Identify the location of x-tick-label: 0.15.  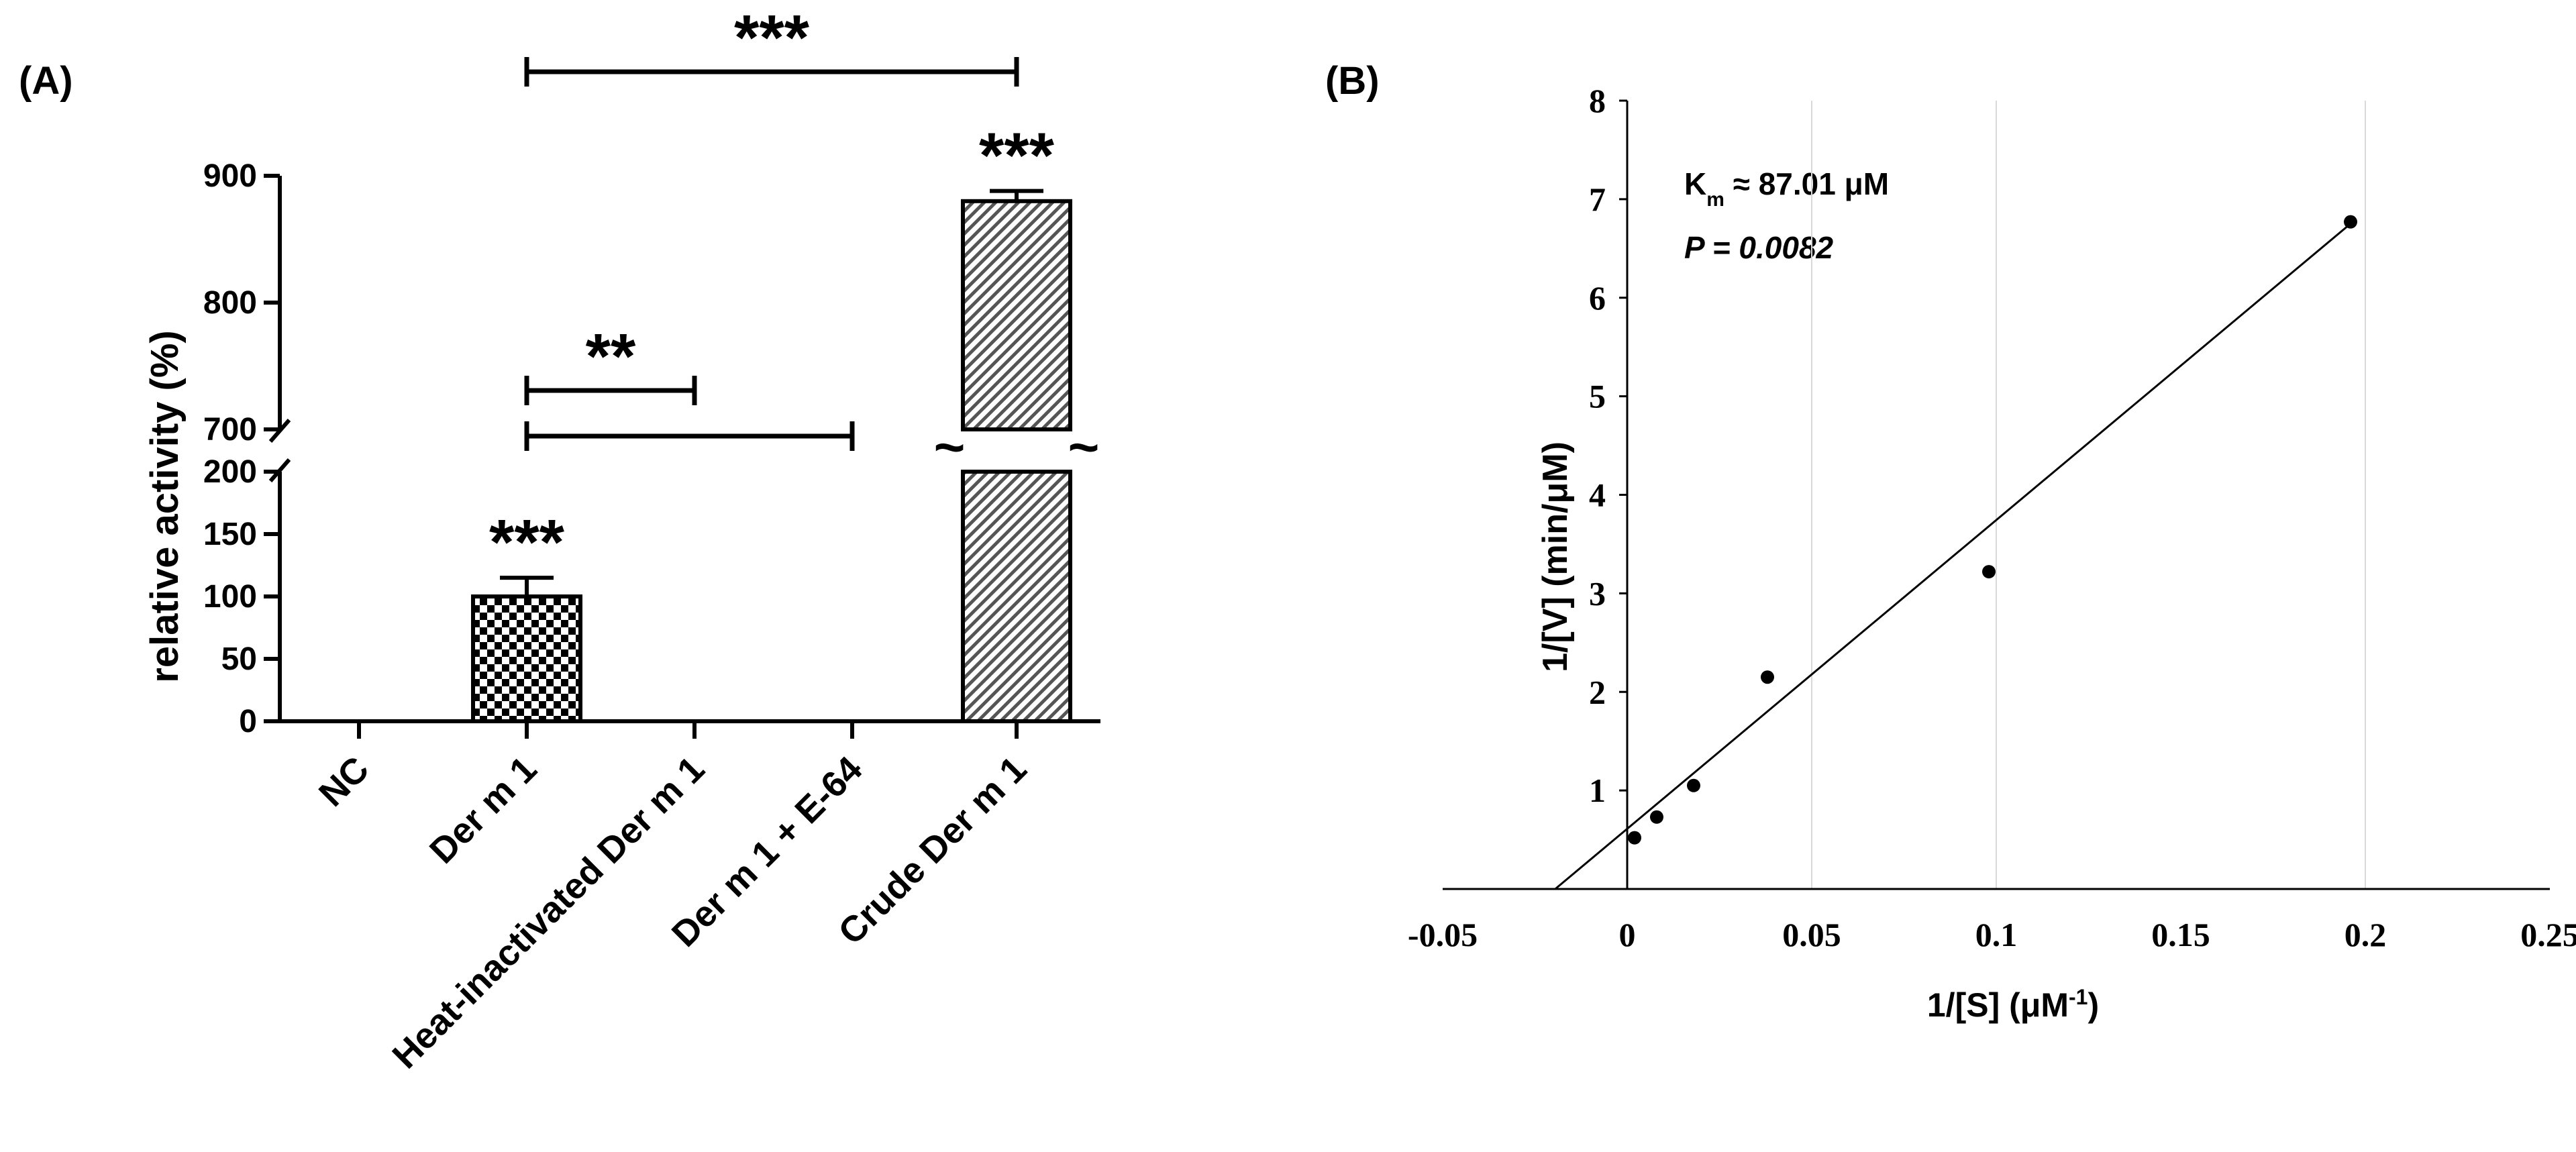
(2180, 934).